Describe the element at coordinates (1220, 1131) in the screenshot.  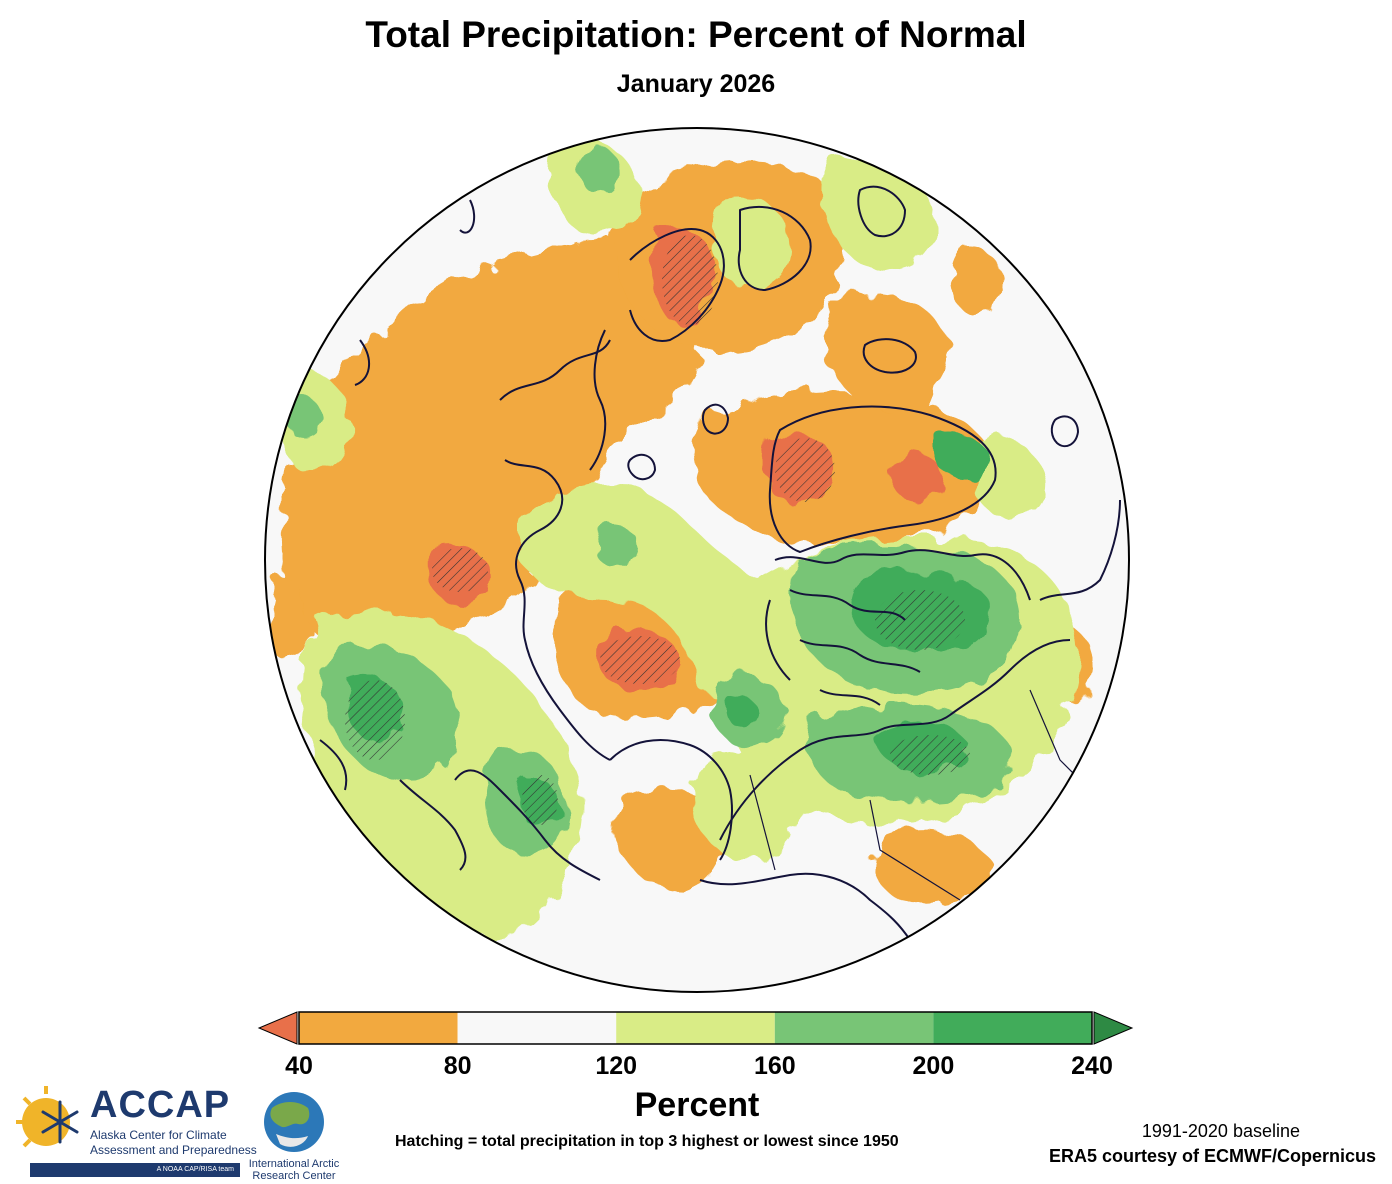
I see `baseline-note: 1991-2020 baseline` at that location.